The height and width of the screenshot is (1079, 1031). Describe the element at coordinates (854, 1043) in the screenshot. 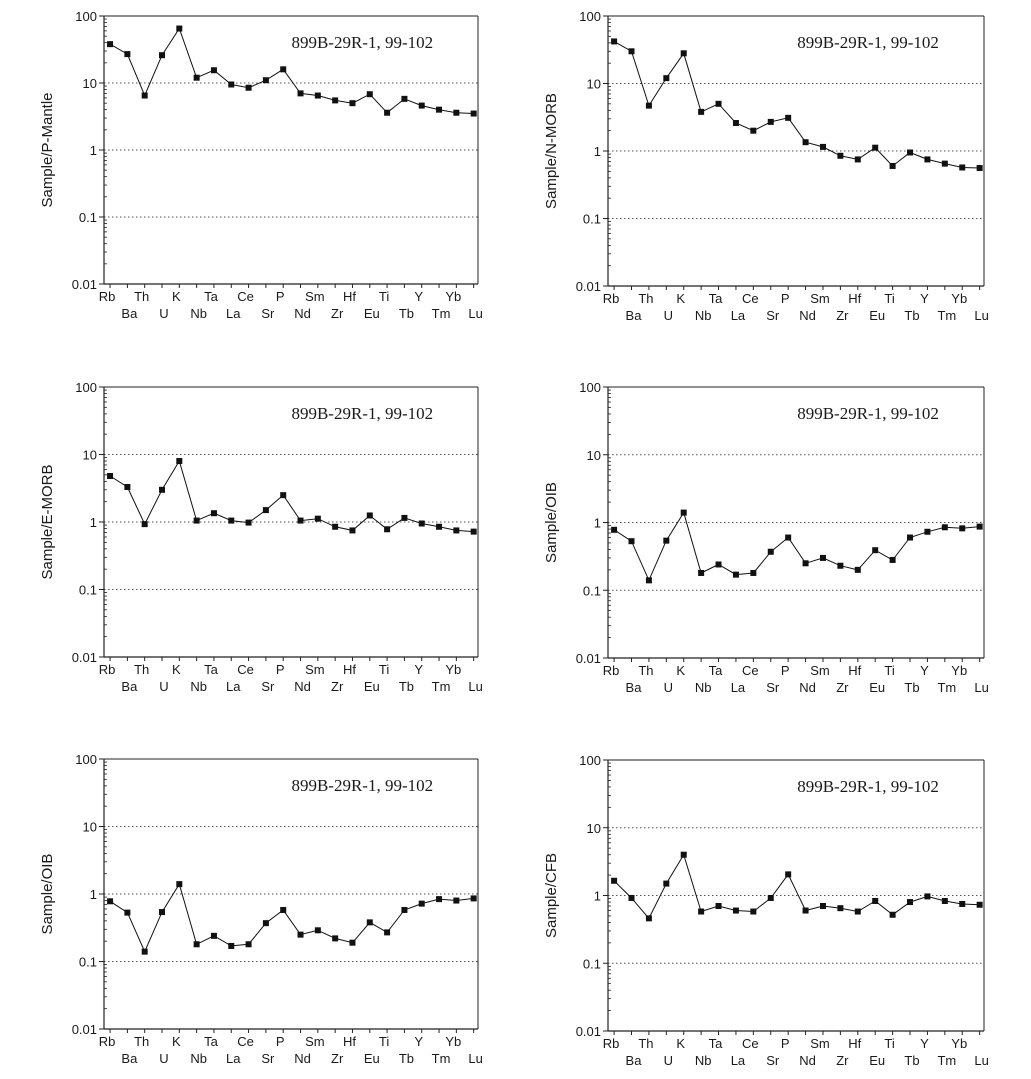

I see `x-tick-label: Hf` at that location.